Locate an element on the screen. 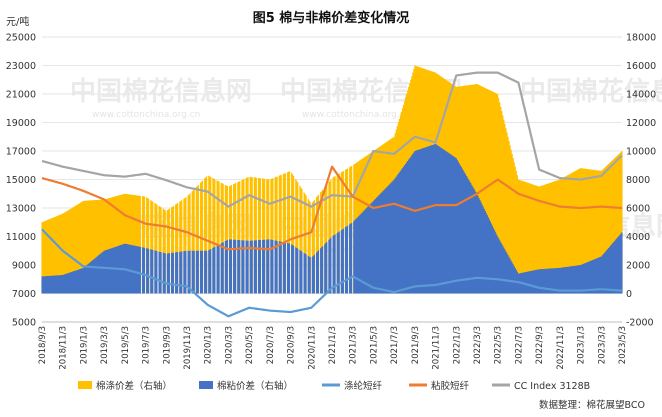  x-axis-tick-label: 2020/5/3 is located at coordinates (250, 345).